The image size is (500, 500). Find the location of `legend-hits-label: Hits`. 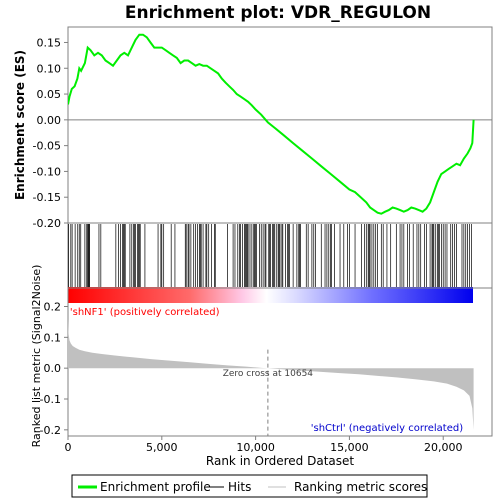

legend-hits-label: Hits is located at coordinates (239, 487).